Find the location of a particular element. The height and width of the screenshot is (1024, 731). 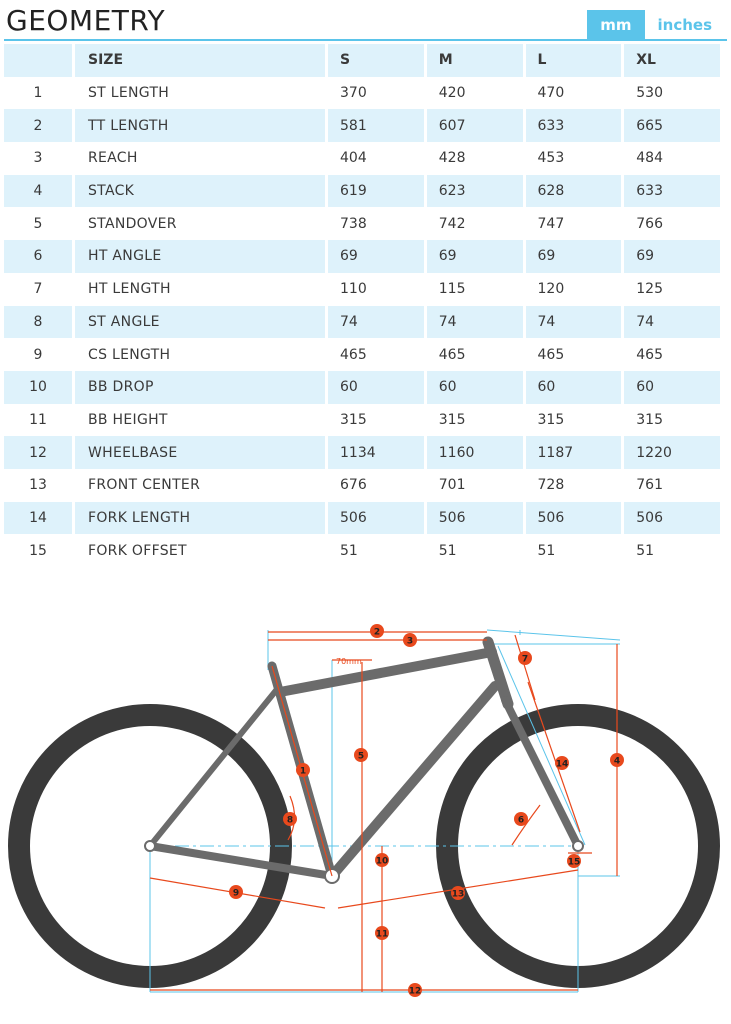

cell-l: 633 is located at coordinates (573, 126).